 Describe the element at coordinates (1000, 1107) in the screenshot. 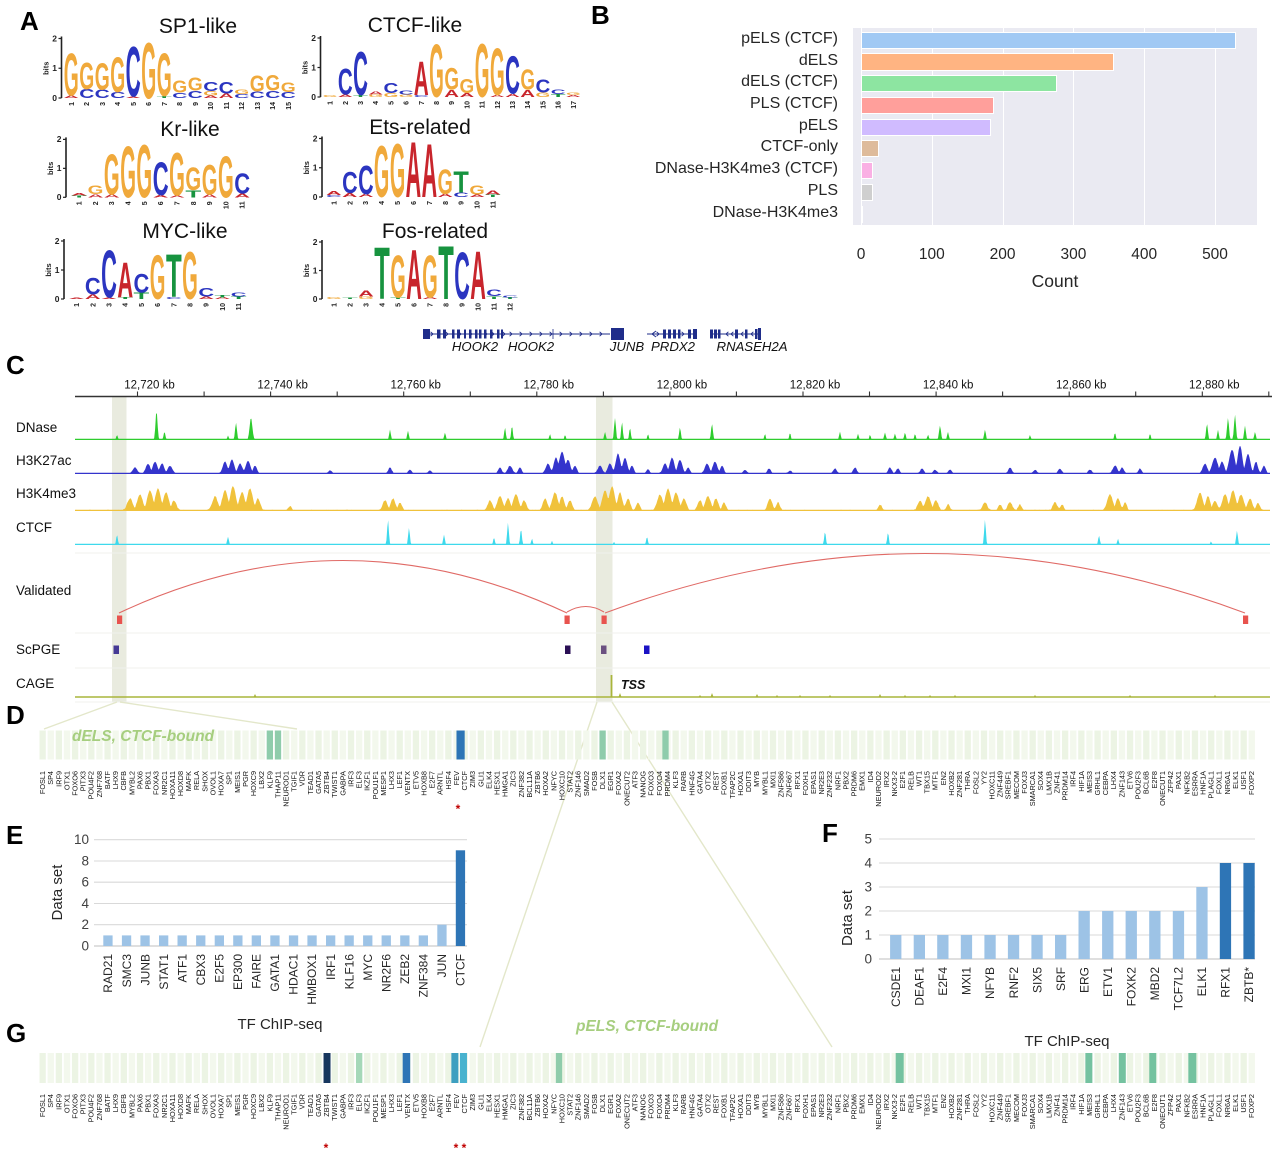

I see `svg-text: ZNF449` at that location.